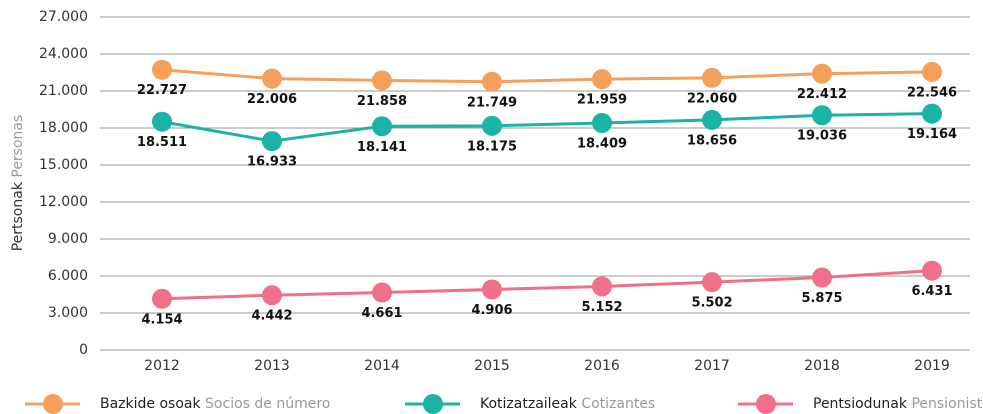 This screenshot has width=983, height=414. What do you see at coordinates (382, 101) in the screenshot?
I see `value-label: 21.858` at bounding box center [382, 101].